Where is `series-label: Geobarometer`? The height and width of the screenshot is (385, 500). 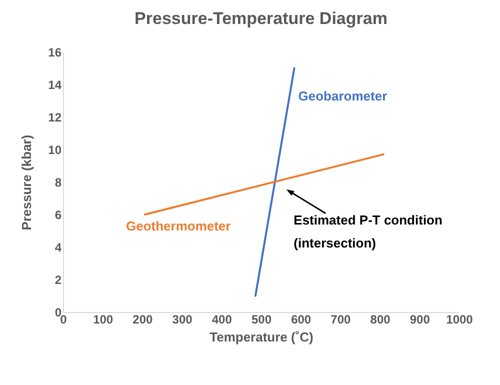
series-label: Geobarometer is located at coordinates (343, 96).